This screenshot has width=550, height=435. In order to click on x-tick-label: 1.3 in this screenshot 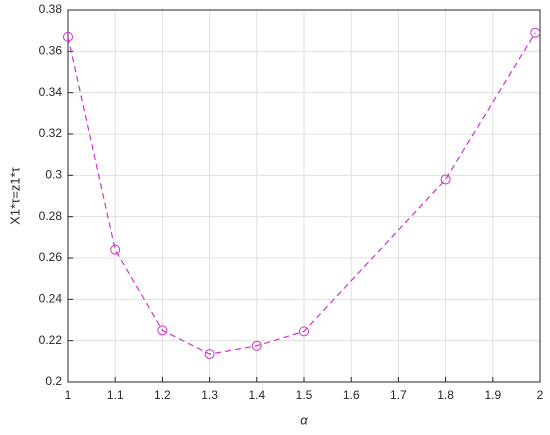, I will do `click(209, 395)`.